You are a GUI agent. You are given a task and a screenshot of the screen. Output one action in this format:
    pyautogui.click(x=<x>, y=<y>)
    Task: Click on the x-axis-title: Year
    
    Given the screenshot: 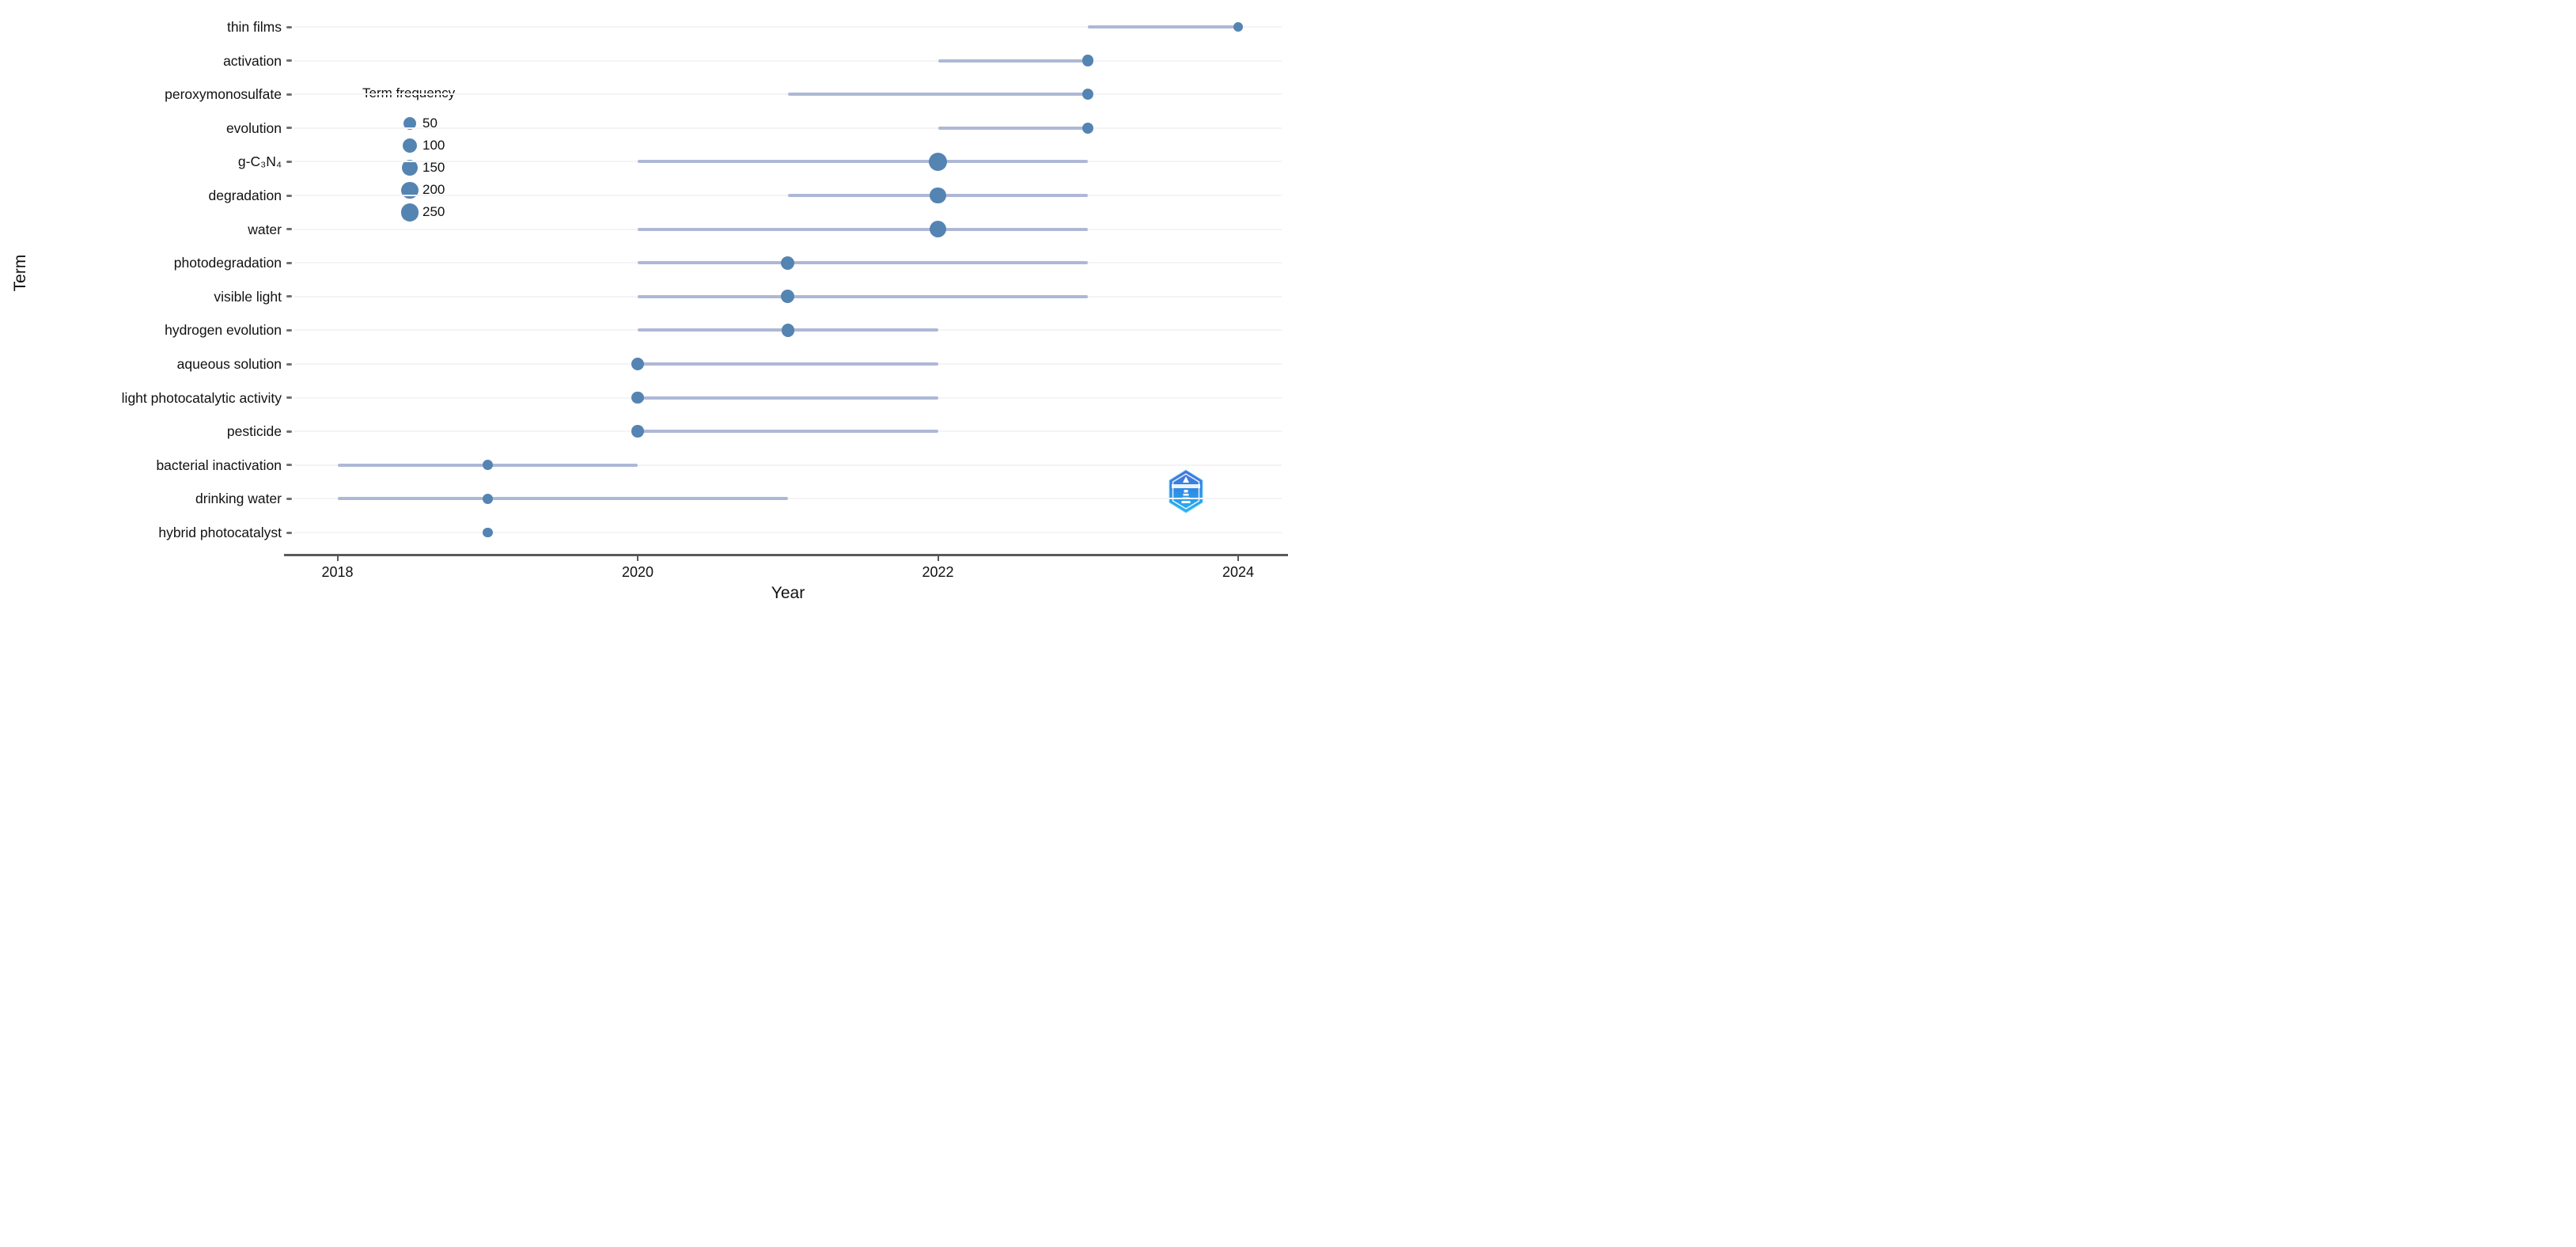 What is the action you would take?
    pyautogui.click(x=788, y=593)
    